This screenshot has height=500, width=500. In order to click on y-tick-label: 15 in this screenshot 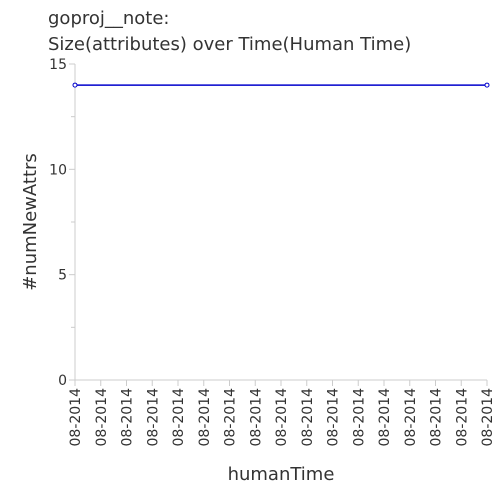, I will do `click(58, 65)`.